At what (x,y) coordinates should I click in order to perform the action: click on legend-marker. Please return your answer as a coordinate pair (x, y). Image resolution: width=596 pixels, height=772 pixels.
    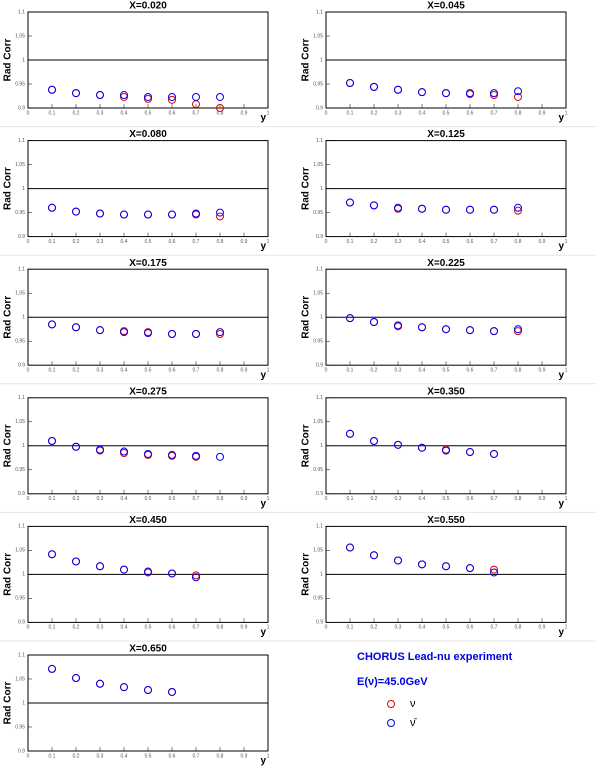
    Looking at the image, I should click on (391, 723).